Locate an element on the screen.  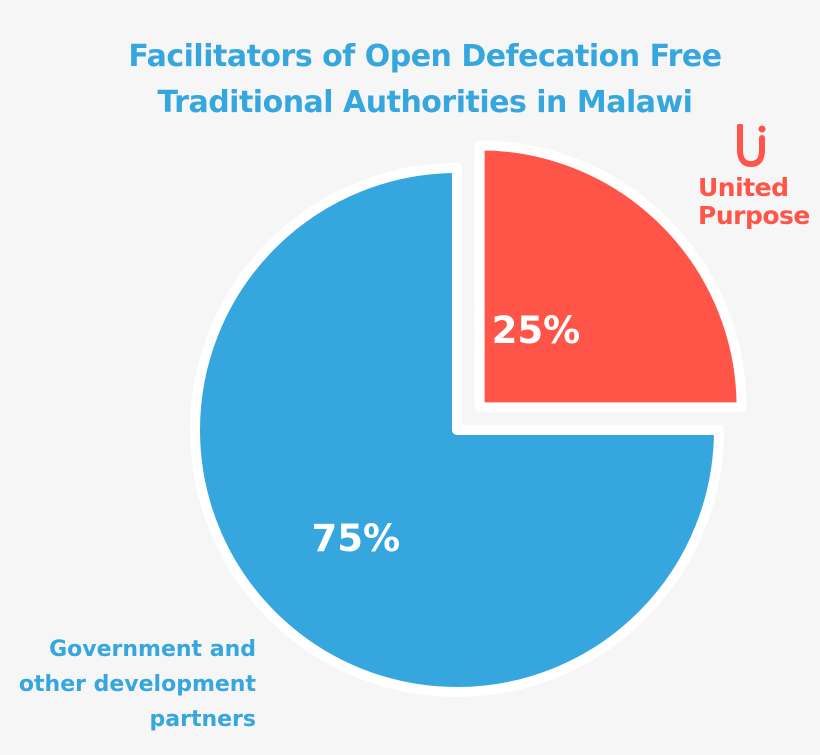
legend-label-line: Government and is located at coordinates (152, 649).